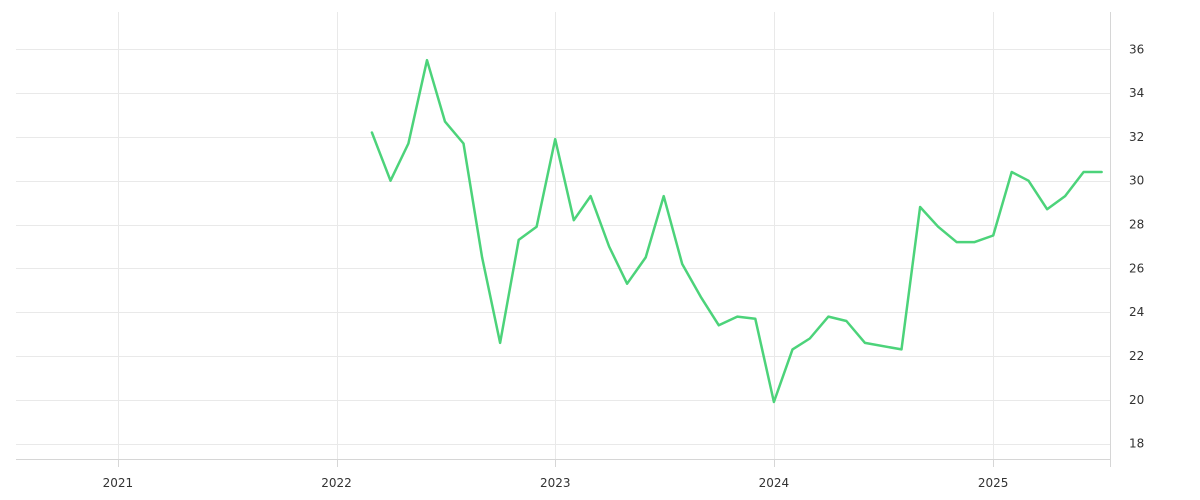  Describe the element at coordinates (336, 483) in the screenshot. I see `x-tick-label: 2022` at that location.